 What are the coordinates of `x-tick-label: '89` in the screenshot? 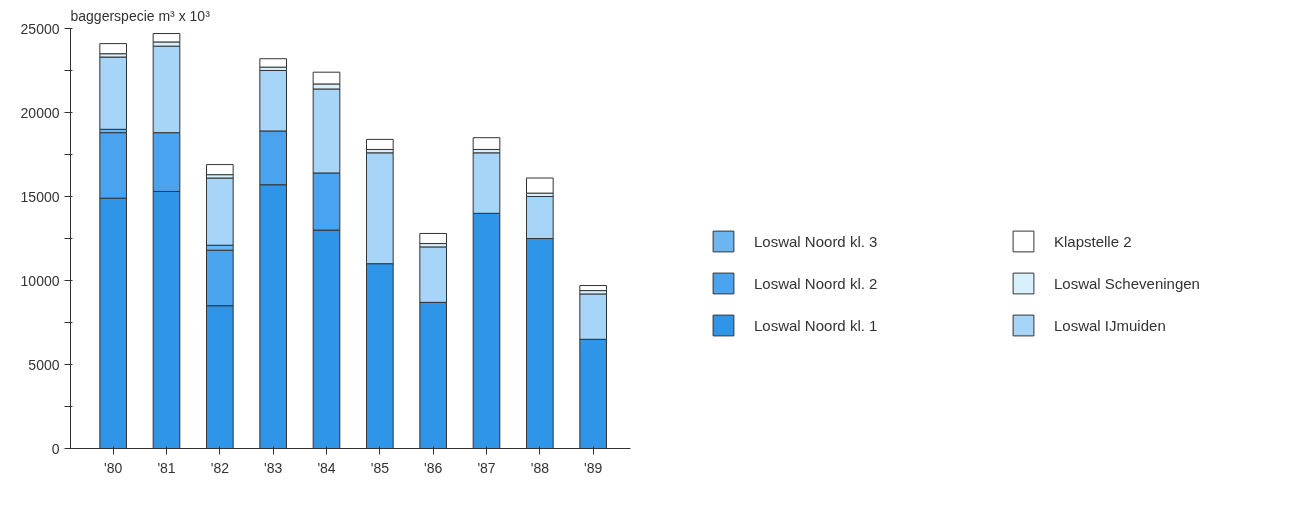 It's located at (593, 467).